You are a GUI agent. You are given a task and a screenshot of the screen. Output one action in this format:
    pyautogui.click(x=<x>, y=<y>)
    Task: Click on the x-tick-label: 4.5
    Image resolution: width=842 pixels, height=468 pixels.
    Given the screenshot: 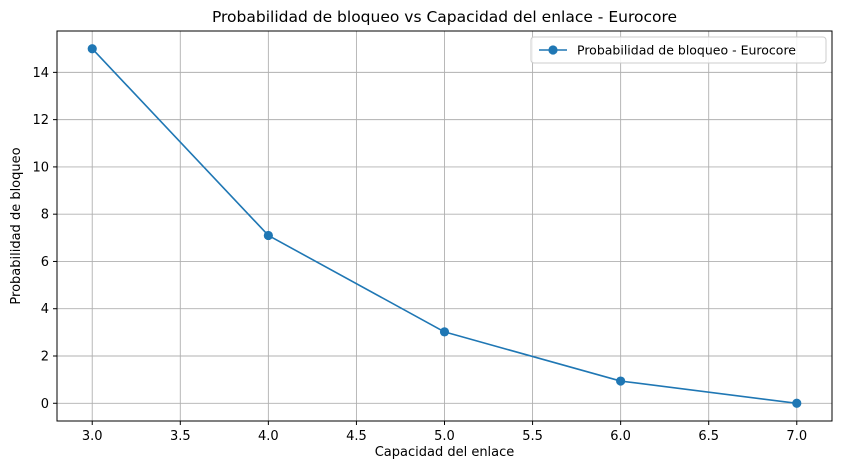 What is the action you would take?
    pyautogui.click(x=356, y=436)
    